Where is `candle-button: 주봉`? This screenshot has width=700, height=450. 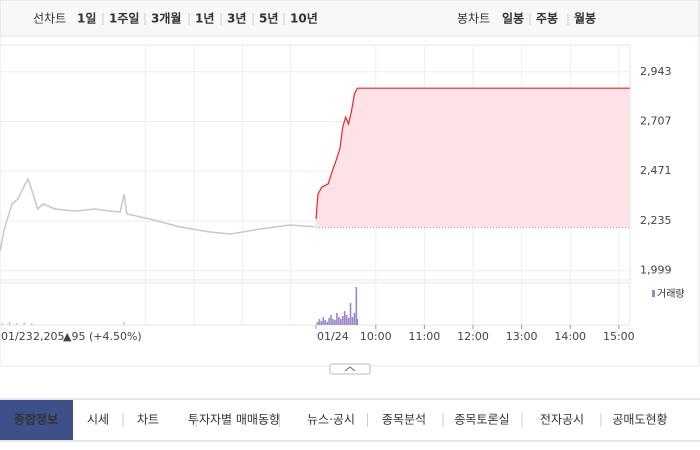 candle-button: 주봉 is located at coordinates (547, 19).